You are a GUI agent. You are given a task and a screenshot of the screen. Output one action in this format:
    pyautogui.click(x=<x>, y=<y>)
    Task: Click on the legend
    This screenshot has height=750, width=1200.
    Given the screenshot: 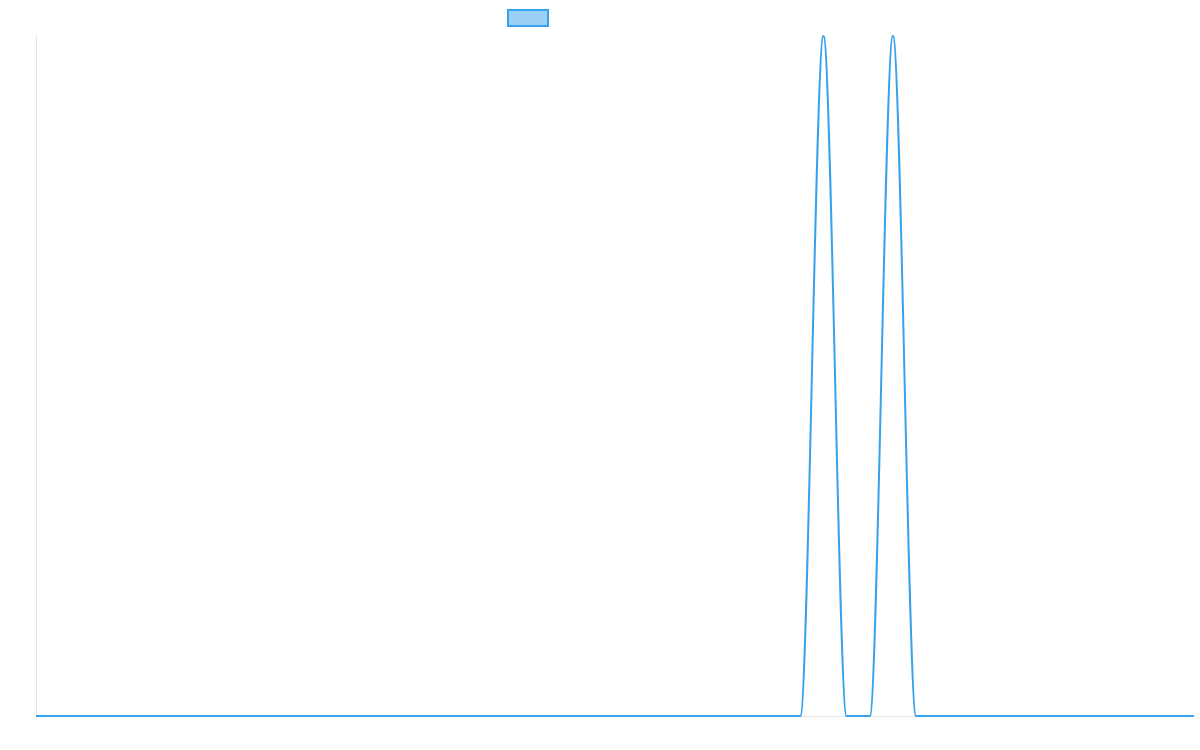 What is the action you would take?
    pyautogui.click(x=528, y=18)
    